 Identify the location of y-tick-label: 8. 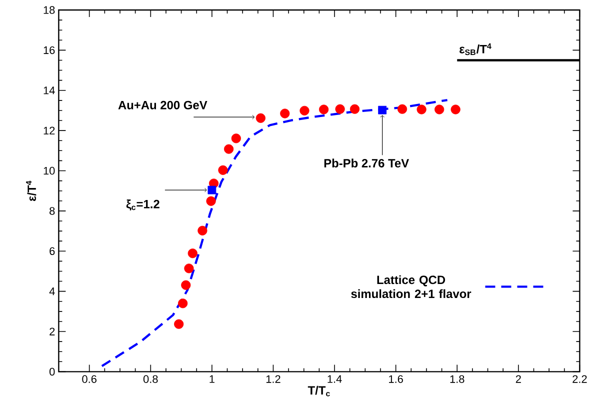
(52, 211).